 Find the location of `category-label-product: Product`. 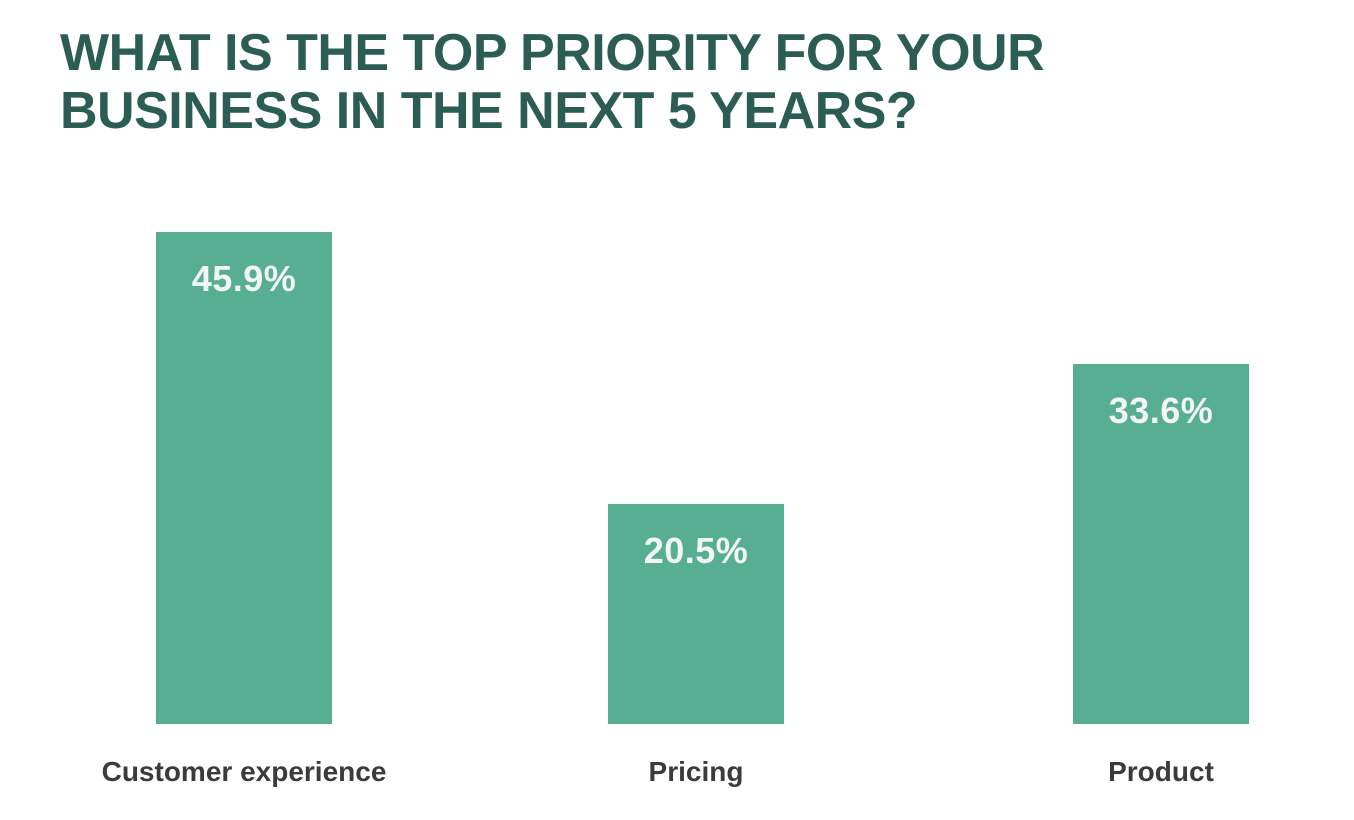

category-label-product: Product is located at coordinates (1161, 771).